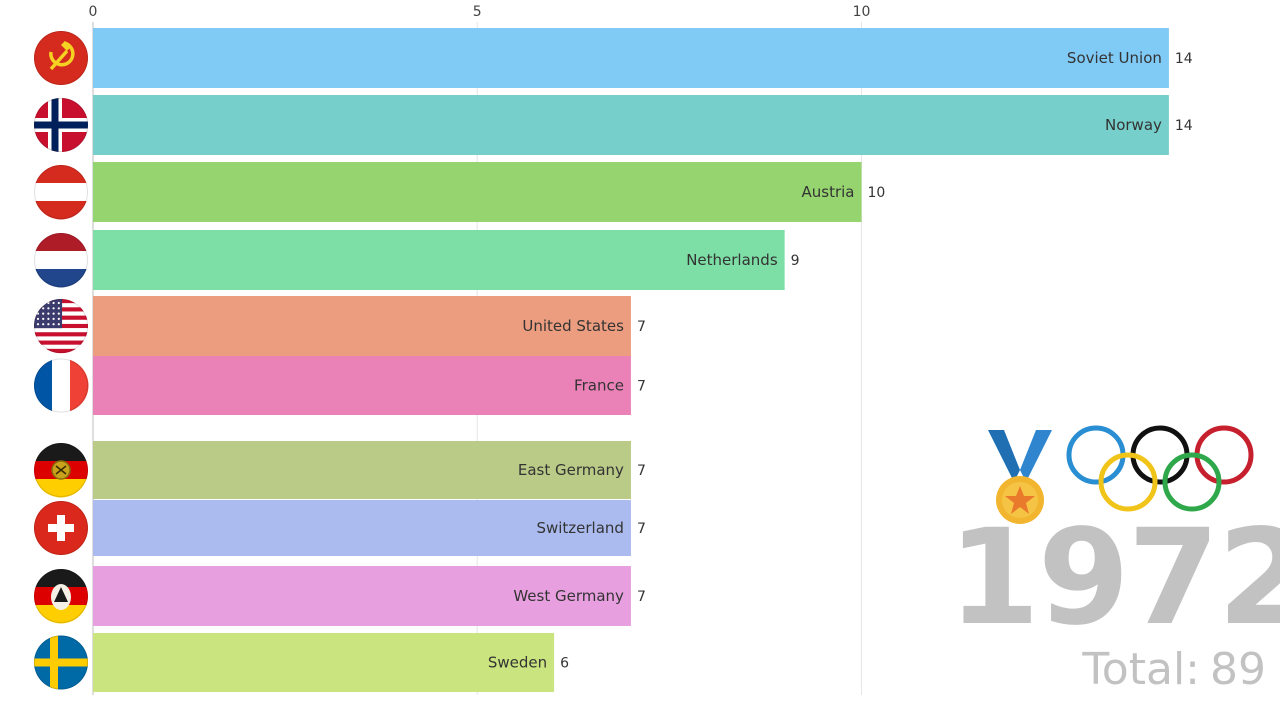  I want to click on bar-label: United States, so click(573, 326).